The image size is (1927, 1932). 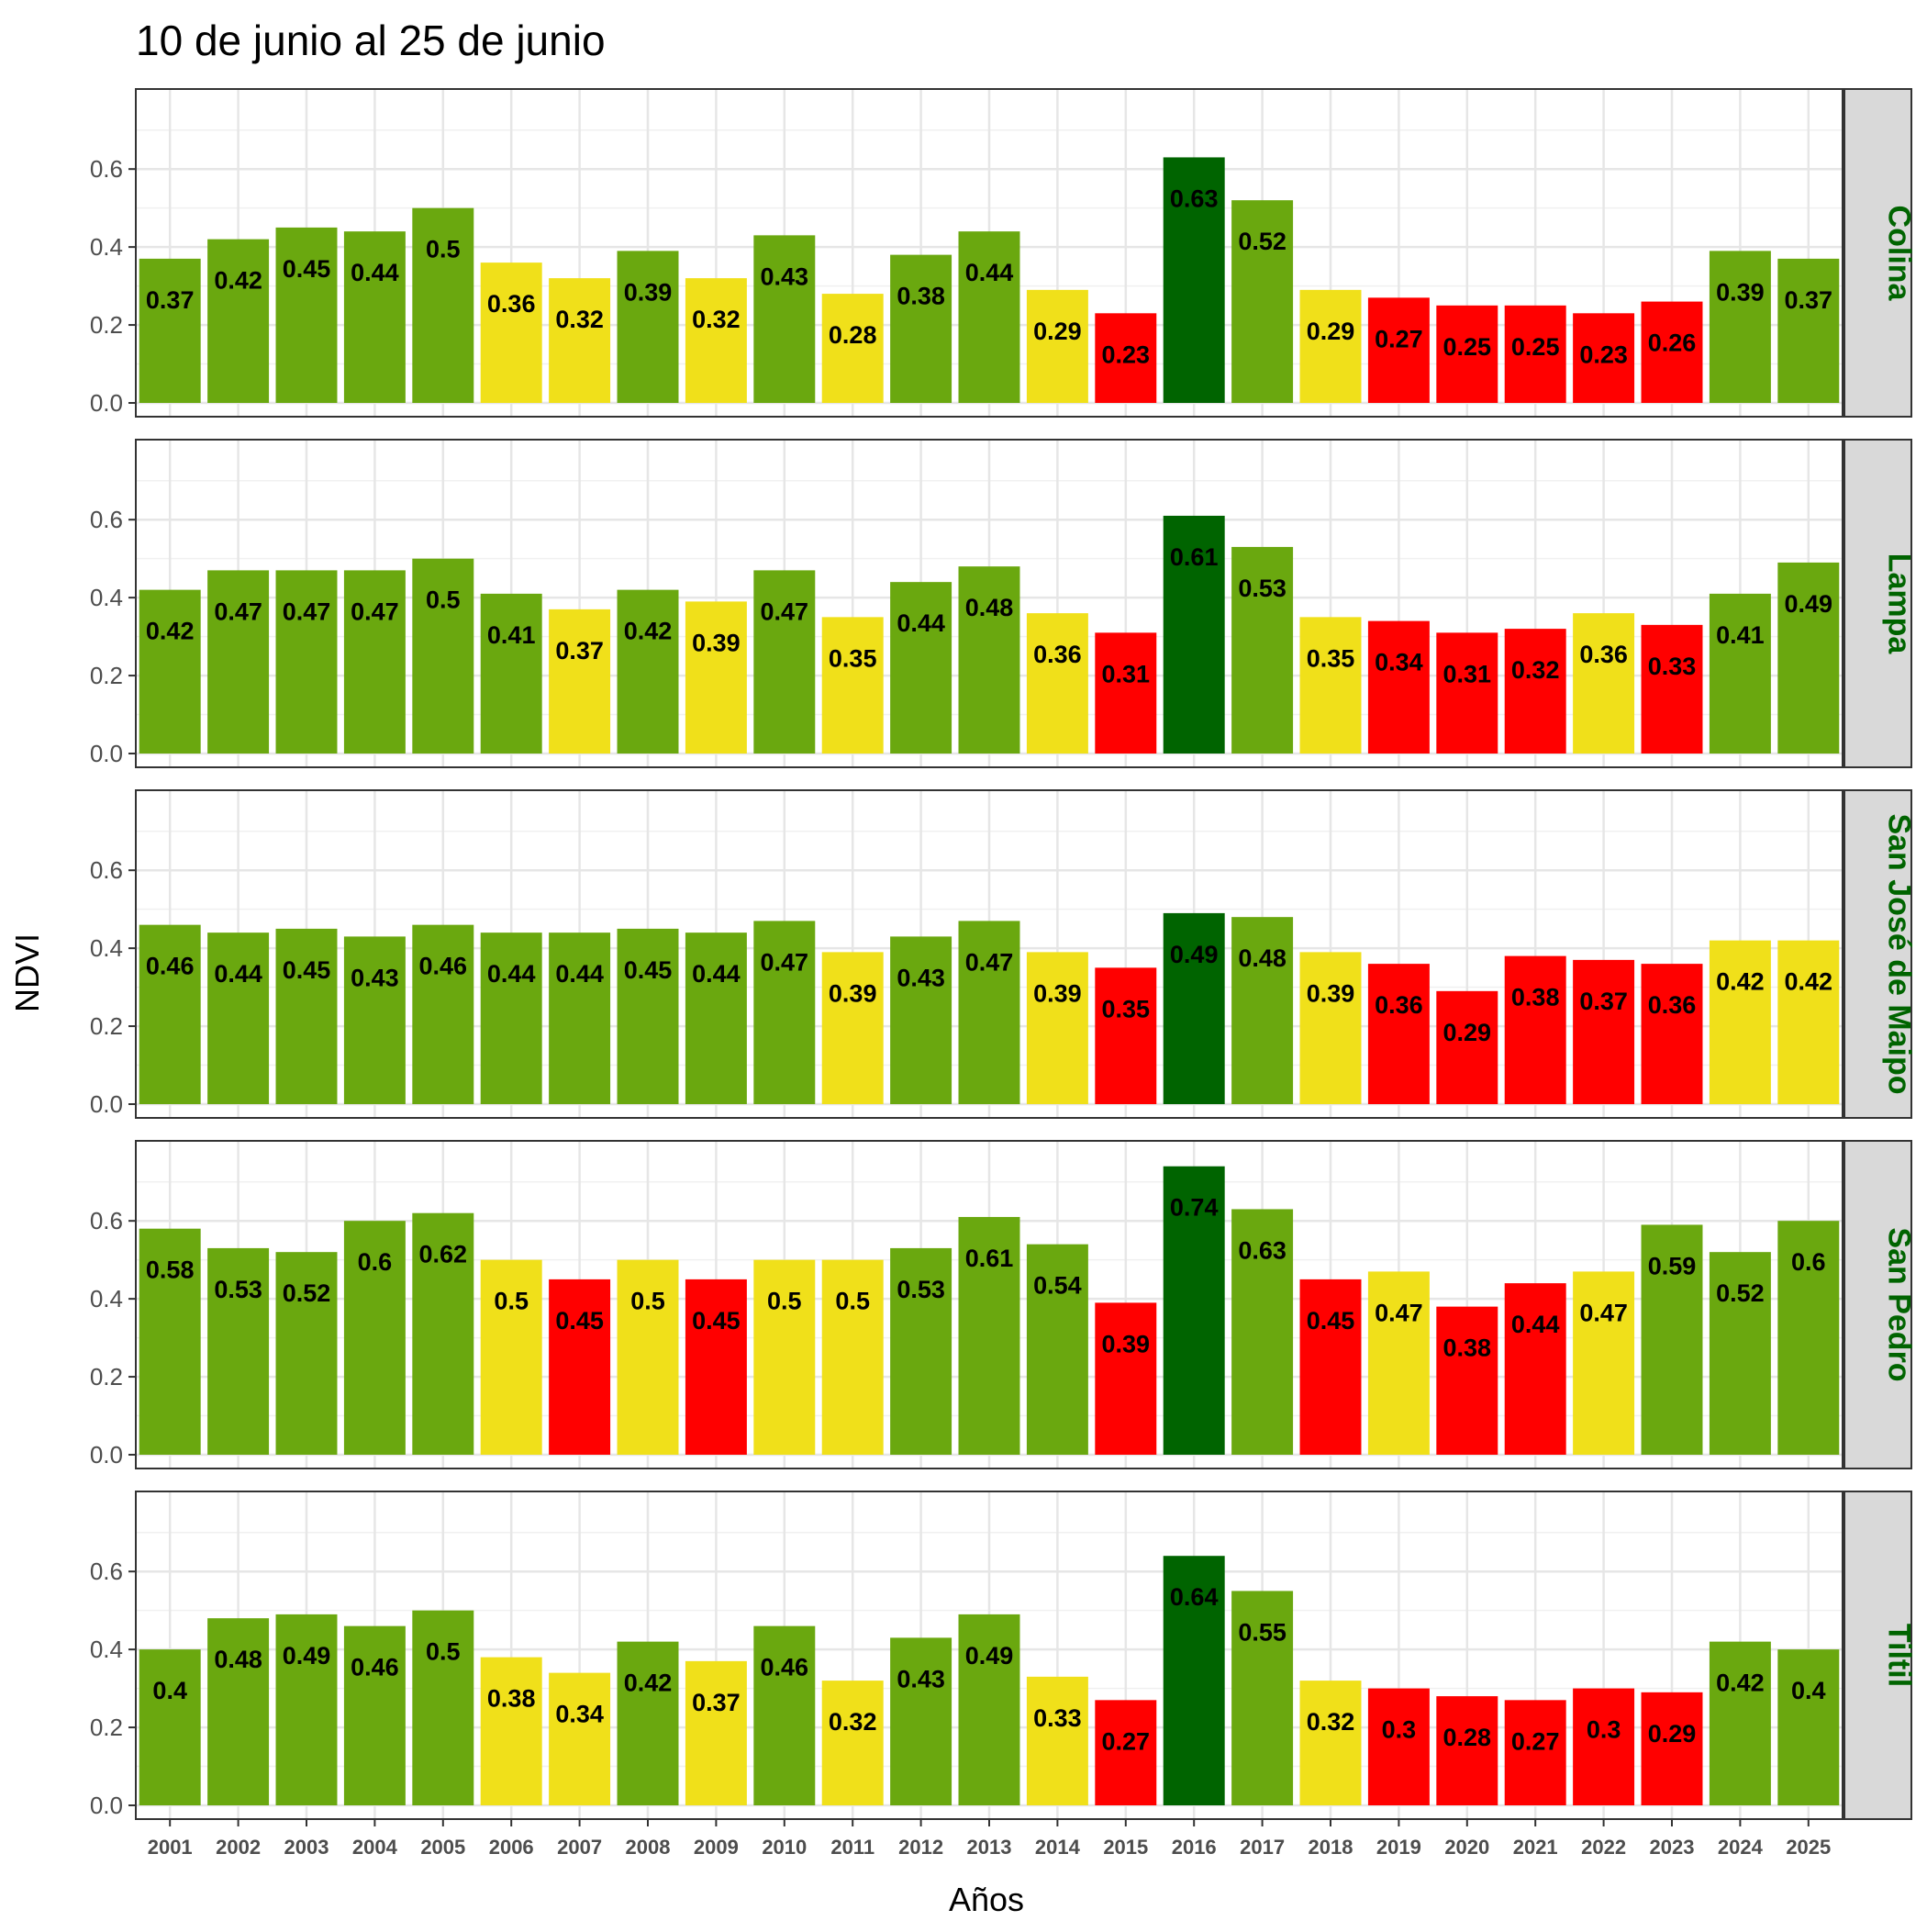 I want to click on bar-value-label: 0.3, so click(x=1604, y=1730).